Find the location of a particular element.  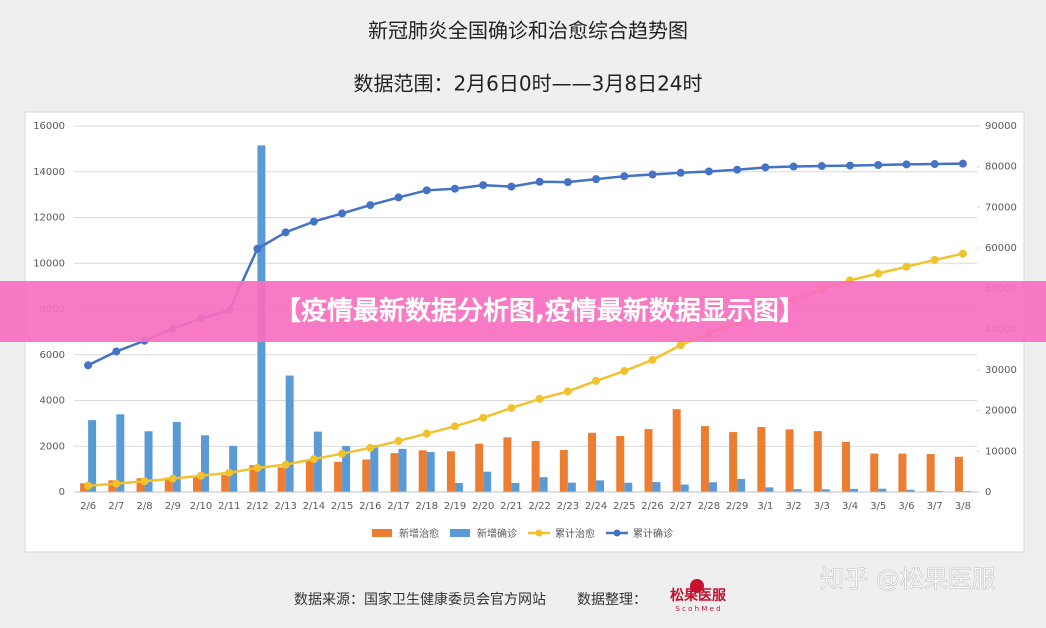

x-tick-label: 2/7 is located at coordinates (116, 506).